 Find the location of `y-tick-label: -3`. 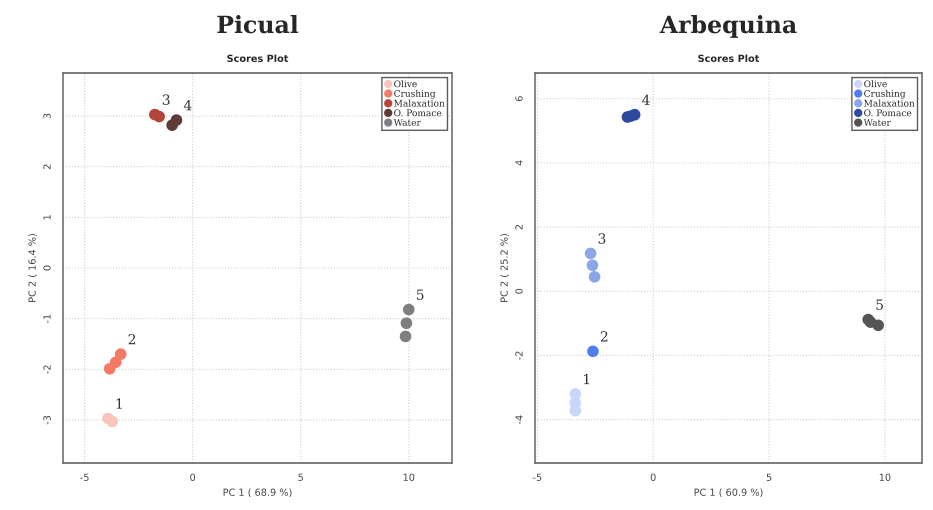

y-tick-label: -3 is located at coordinates (47, 420).